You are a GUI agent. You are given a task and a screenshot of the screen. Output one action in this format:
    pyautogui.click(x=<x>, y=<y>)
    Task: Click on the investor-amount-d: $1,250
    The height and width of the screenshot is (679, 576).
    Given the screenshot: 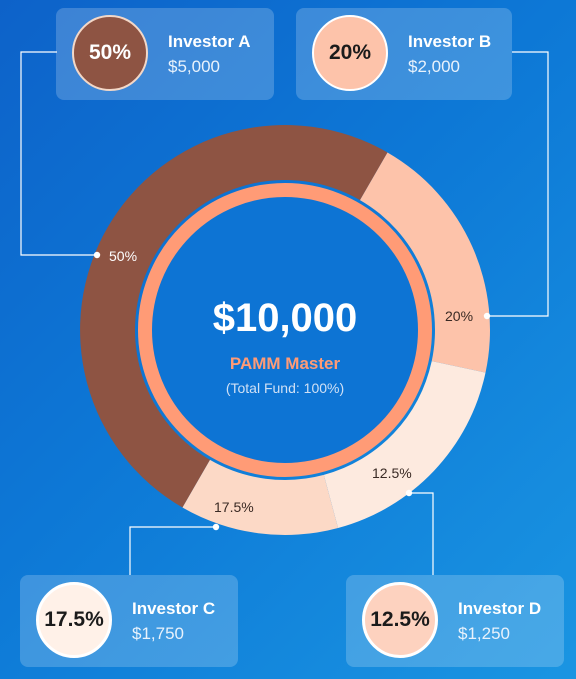 What is the action you would take?
    pyautogui.click(x=484, y=633)
    